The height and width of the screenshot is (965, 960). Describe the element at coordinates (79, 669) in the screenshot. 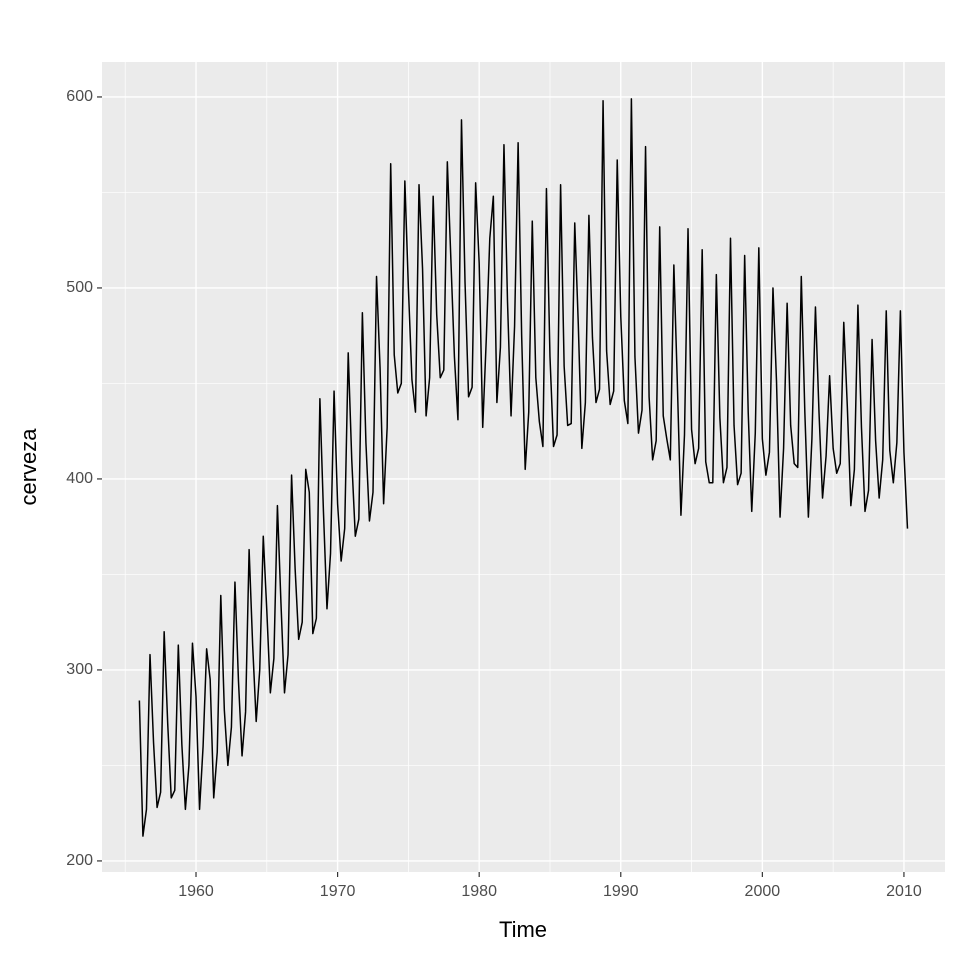

I see `y-tick-label: 300` at that location.